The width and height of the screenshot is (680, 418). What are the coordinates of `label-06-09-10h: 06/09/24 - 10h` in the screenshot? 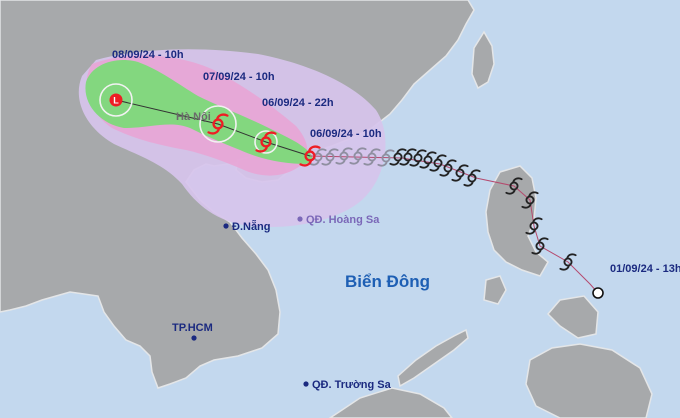 It's located at (346, 134).